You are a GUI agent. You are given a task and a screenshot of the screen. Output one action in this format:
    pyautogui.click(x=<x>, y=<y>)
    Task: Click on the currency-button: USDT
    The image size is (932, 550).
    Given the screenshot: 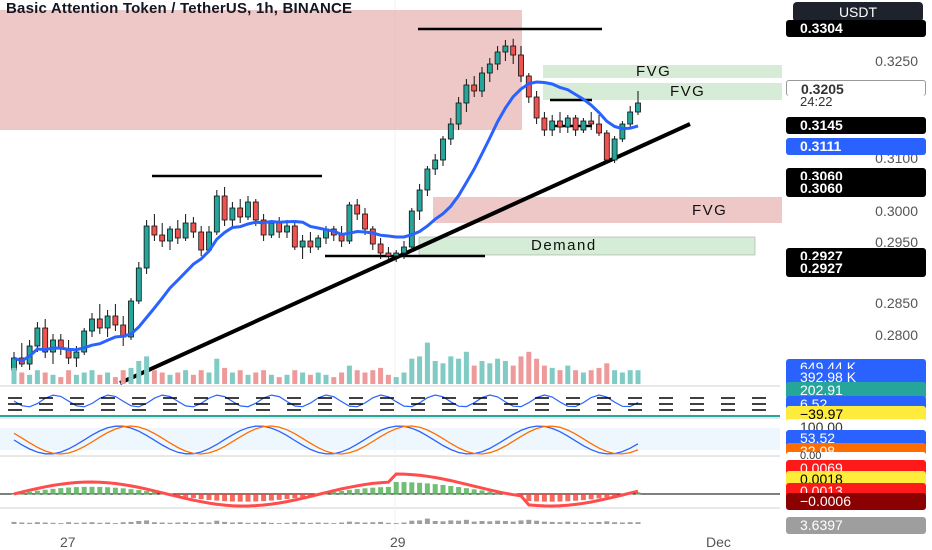 What is the action you would take?
    pyautogui.click(x=858, y=12)
    